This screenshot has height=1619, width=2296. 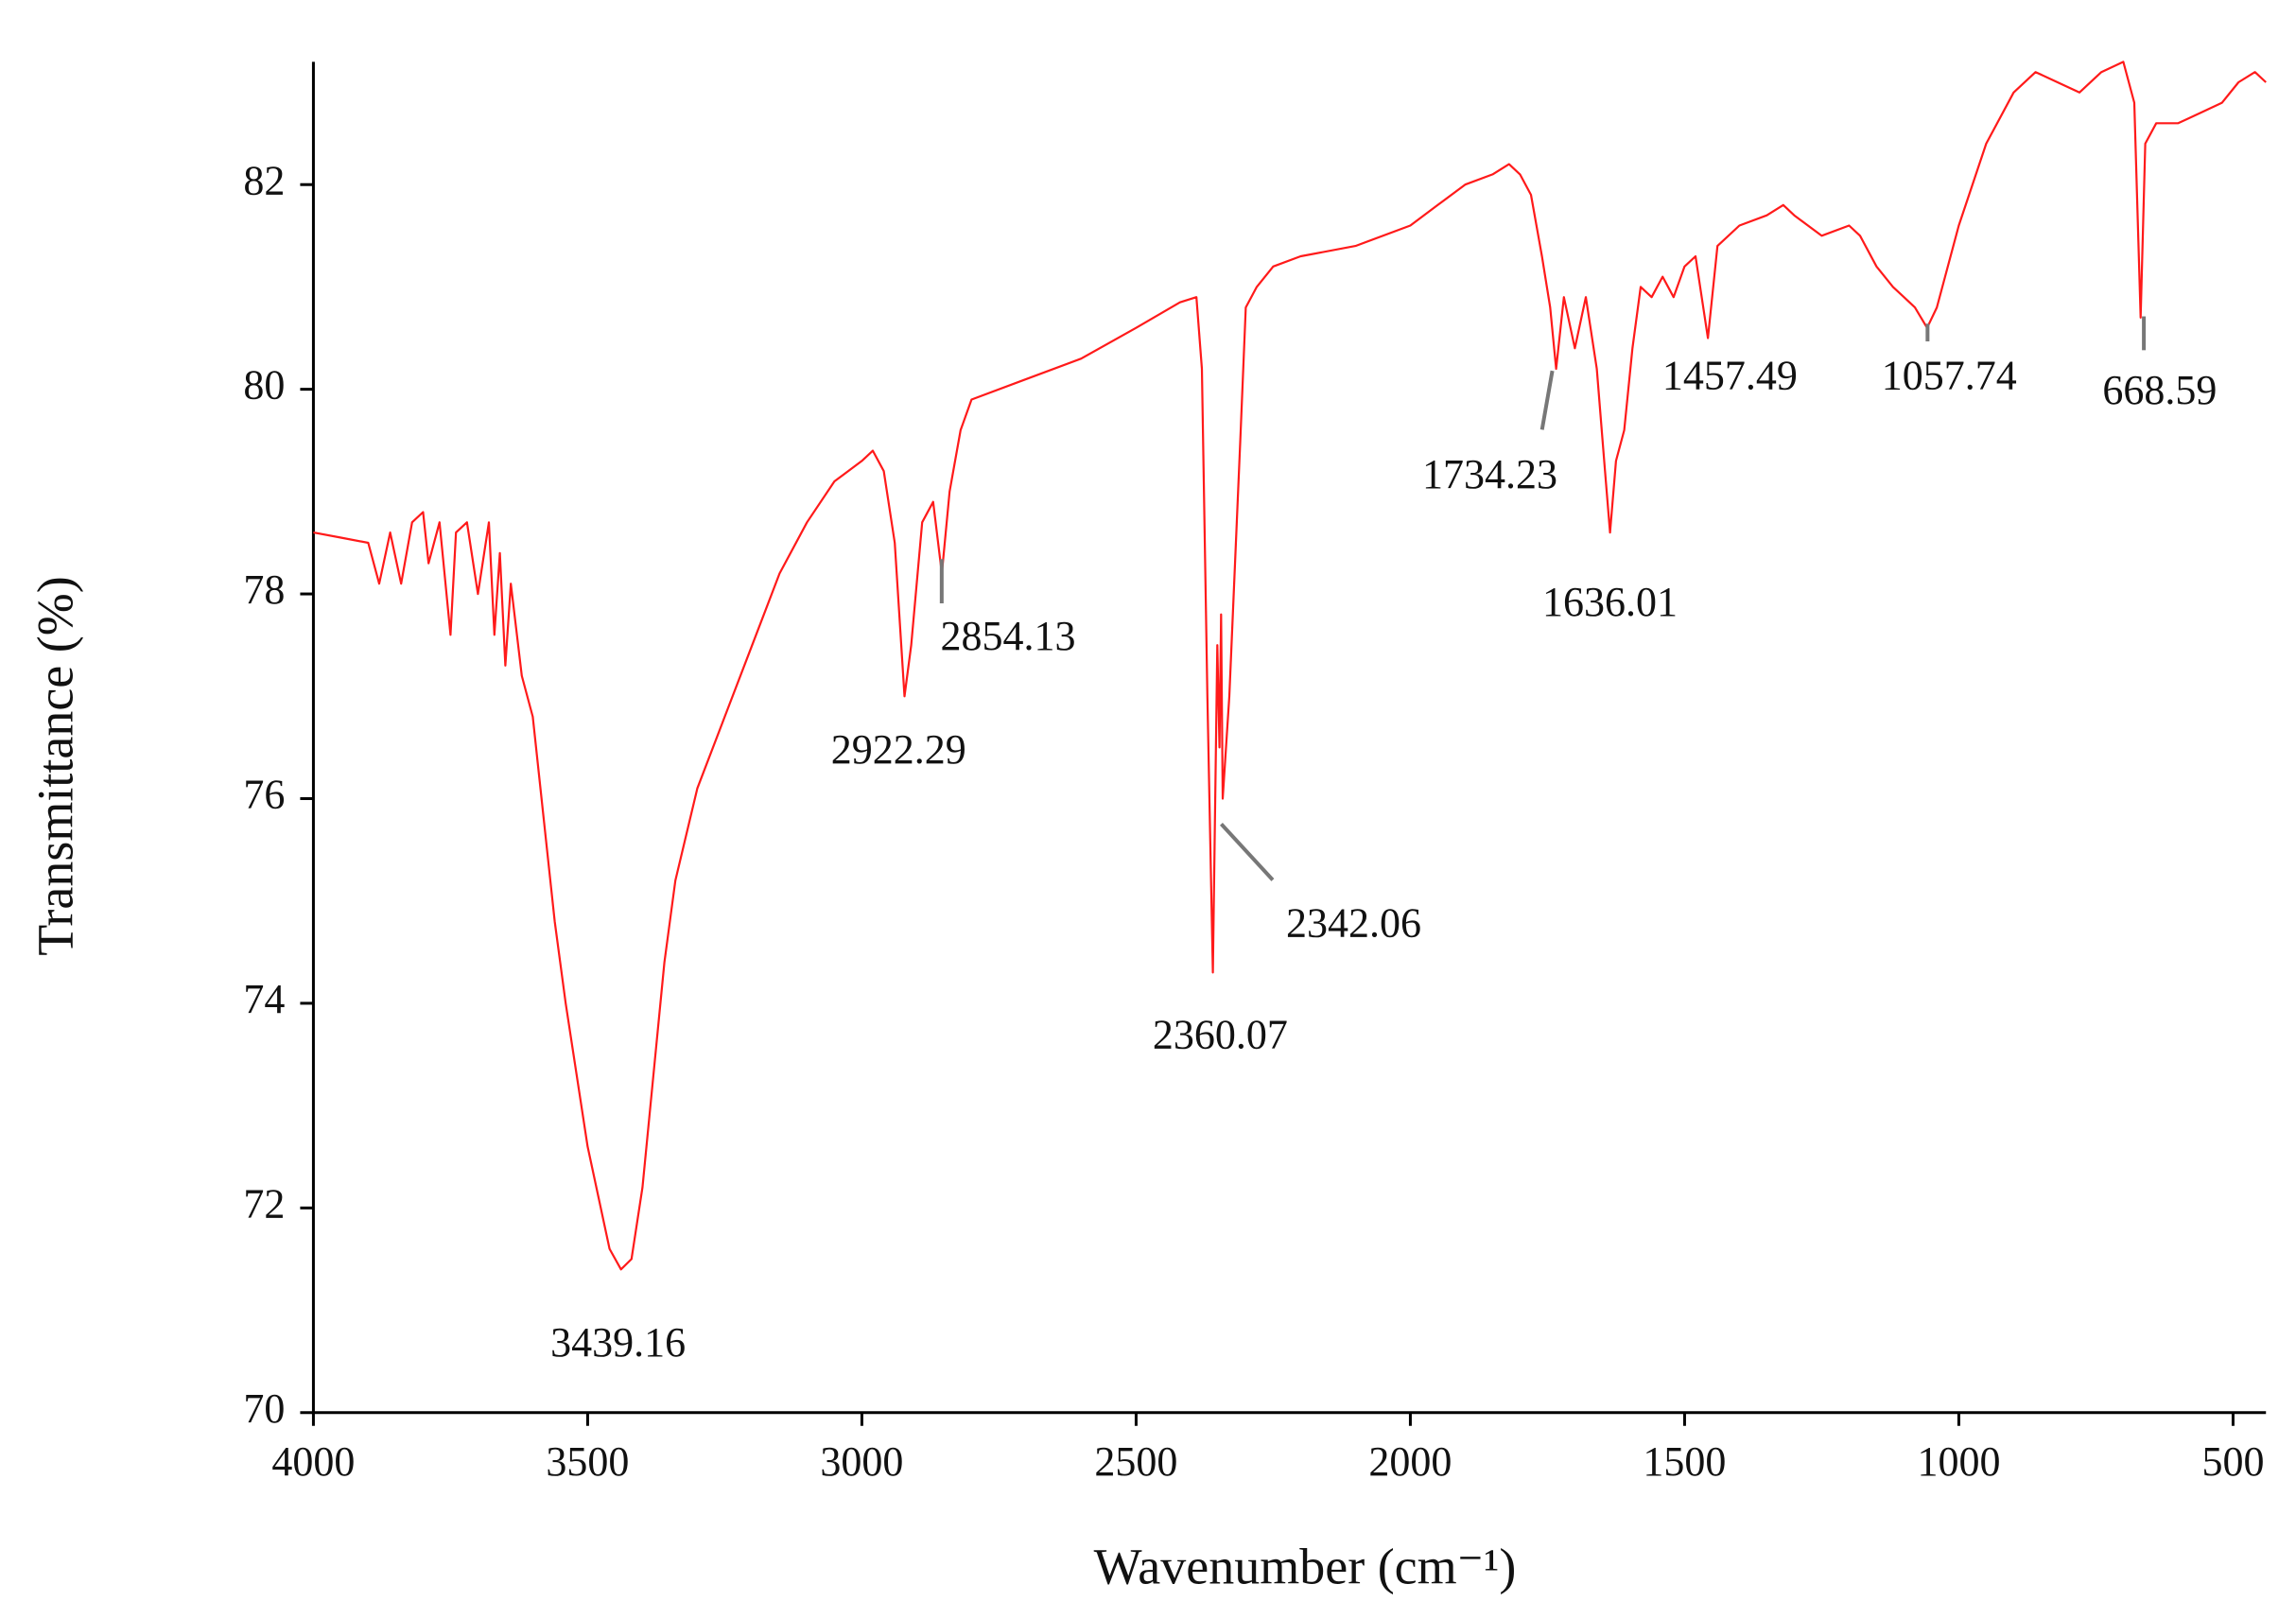 What do you see at coordinates (1009, 636) in the screenshot?
I see `peak-label: 2854.13` at bounding box center [1009, 636].